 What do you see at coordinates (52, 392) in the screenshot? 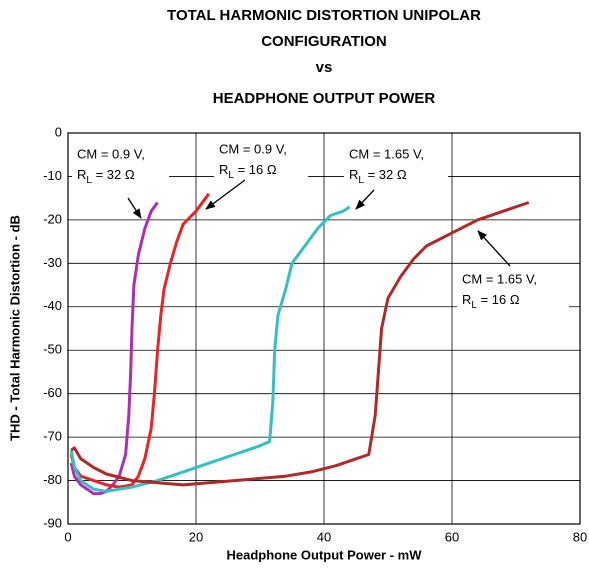
I see `y-tick-label: -60` at bounding box center [52, 392].